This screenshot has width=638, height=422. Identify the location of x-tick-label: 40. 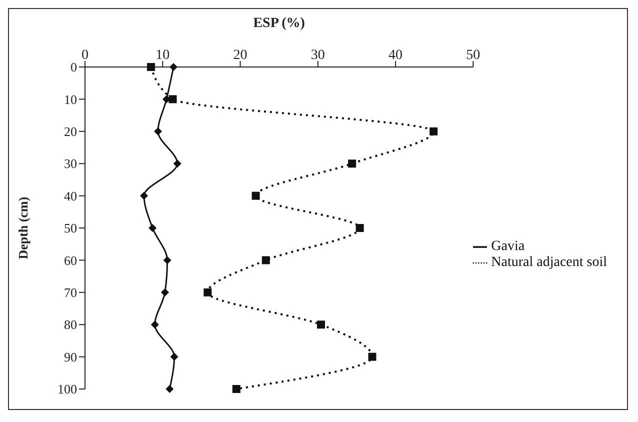
(395, 55).